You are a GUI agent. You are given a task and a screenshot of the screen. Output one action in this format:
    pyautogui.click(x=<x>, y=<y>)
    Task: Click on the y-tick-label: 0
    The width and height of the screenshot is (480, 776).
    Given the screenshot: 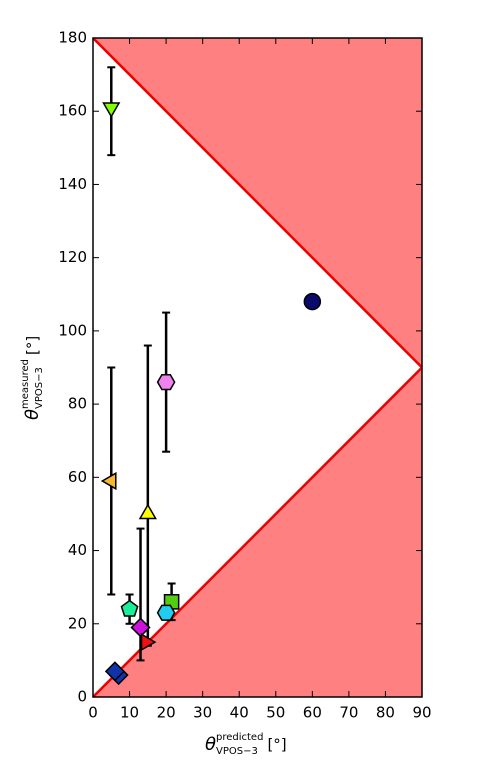 What is the action you would take?
    pyautogui.click(x=82, y=697)
    